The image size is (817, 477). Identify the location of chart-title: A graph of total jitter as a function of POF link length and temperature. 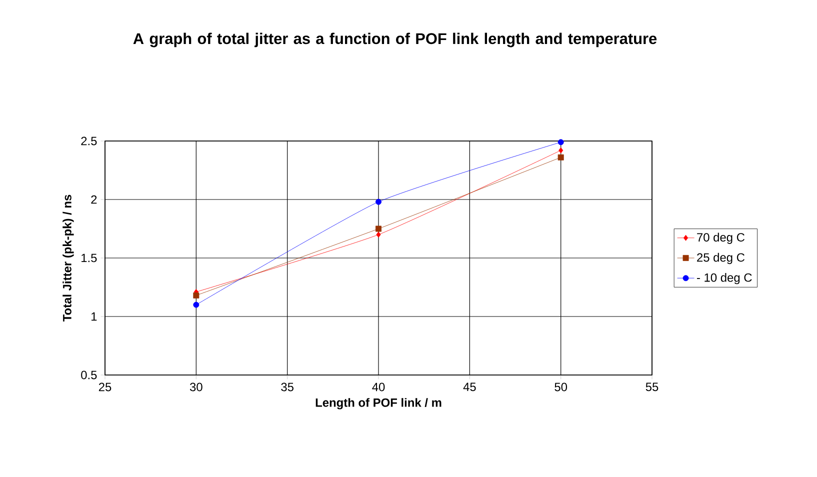
(395, 40).